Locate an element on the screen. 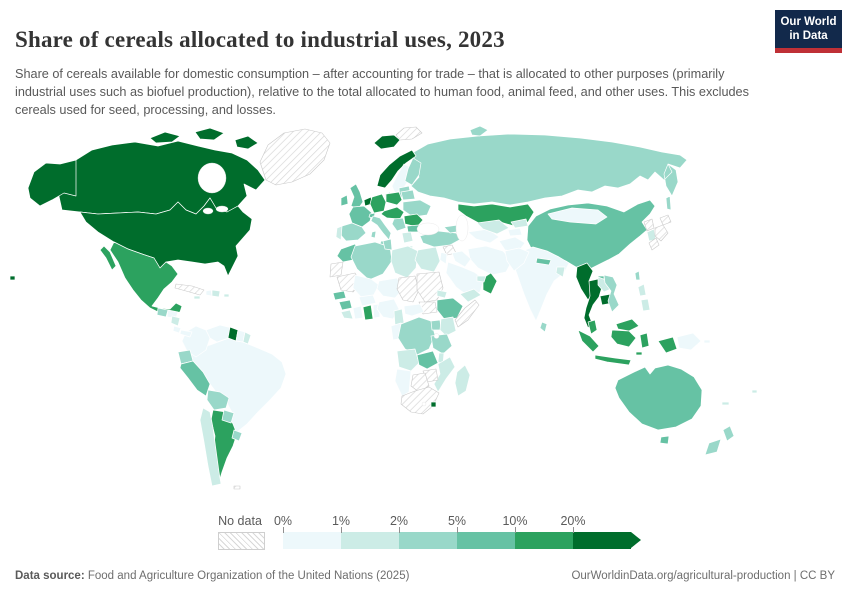 This screenshot has width=850, height=600. country-nicaragua is located at coordinates (175, 321).